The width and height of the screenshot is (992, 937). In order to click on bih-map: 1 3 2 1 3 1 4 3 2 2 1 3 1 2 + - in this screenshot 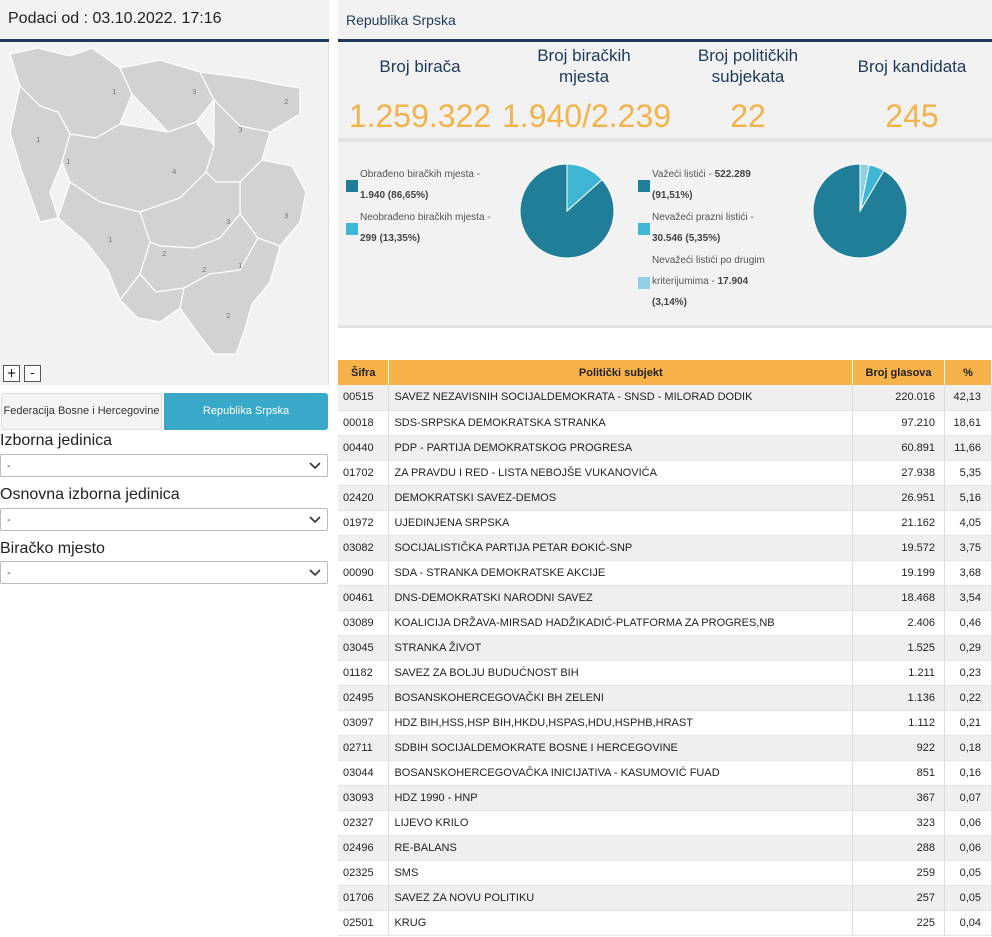, I will do `click(164, 213)`.